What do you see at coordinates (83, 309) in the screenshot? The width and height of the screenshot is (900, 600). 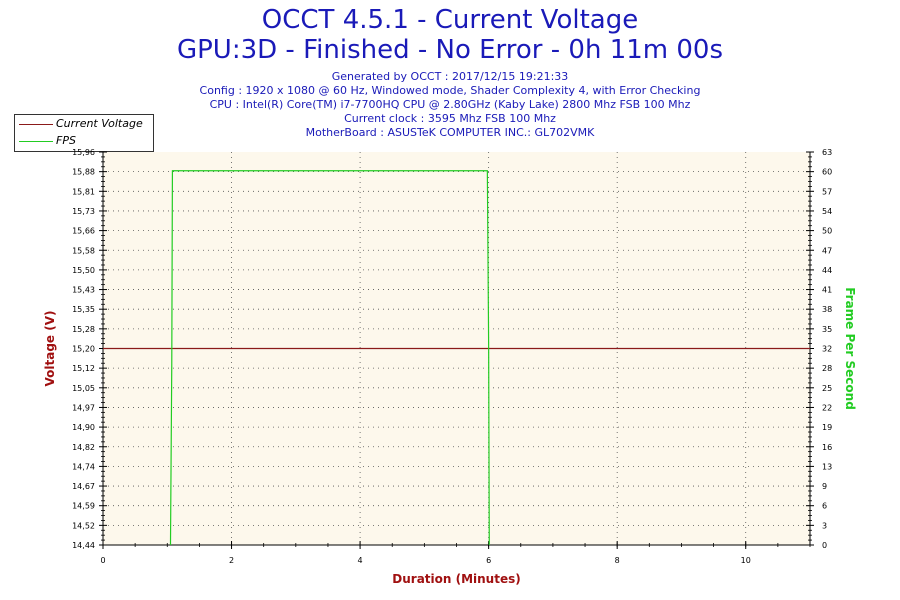 I see `y-tick-label: 15,35` at bounding box center [83, 309].